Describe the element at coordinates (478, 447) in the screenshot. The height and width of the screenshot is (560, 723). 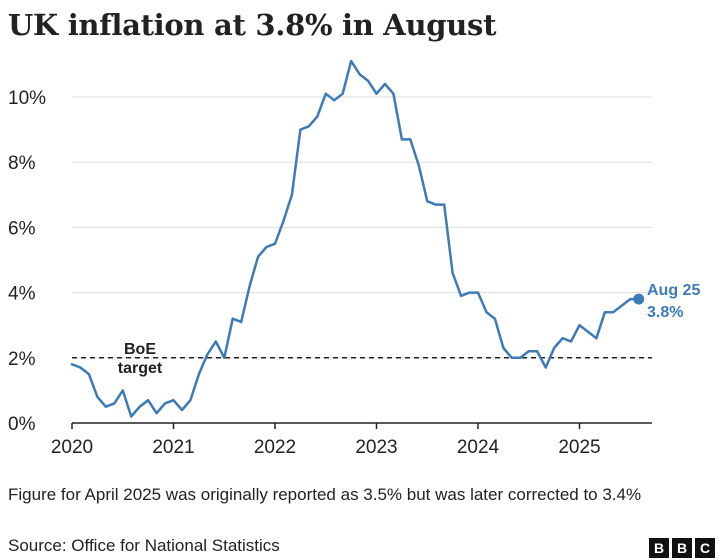
I see `x-tick-label: 2024` at that location.